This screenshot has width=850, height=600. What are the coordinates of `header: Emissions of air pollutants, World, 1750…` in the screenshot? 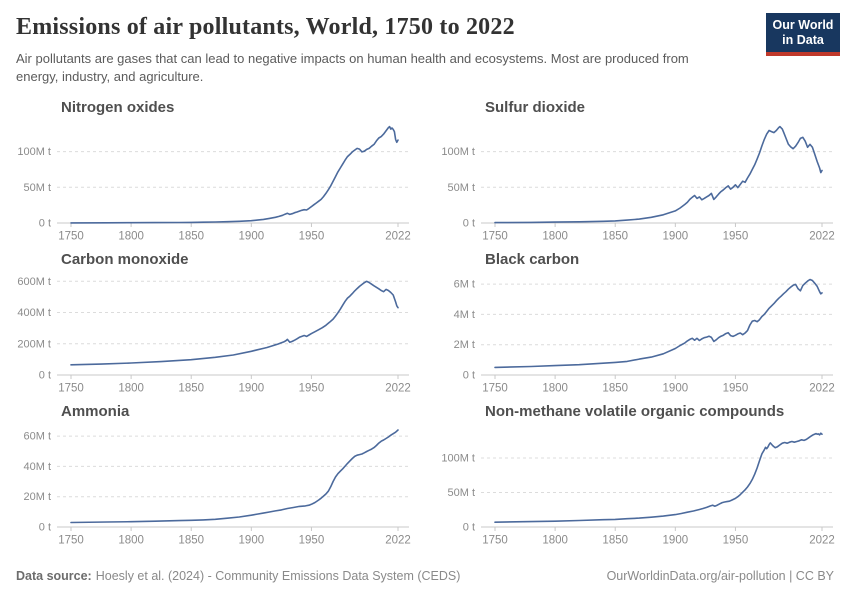 It's located at (425, 43).